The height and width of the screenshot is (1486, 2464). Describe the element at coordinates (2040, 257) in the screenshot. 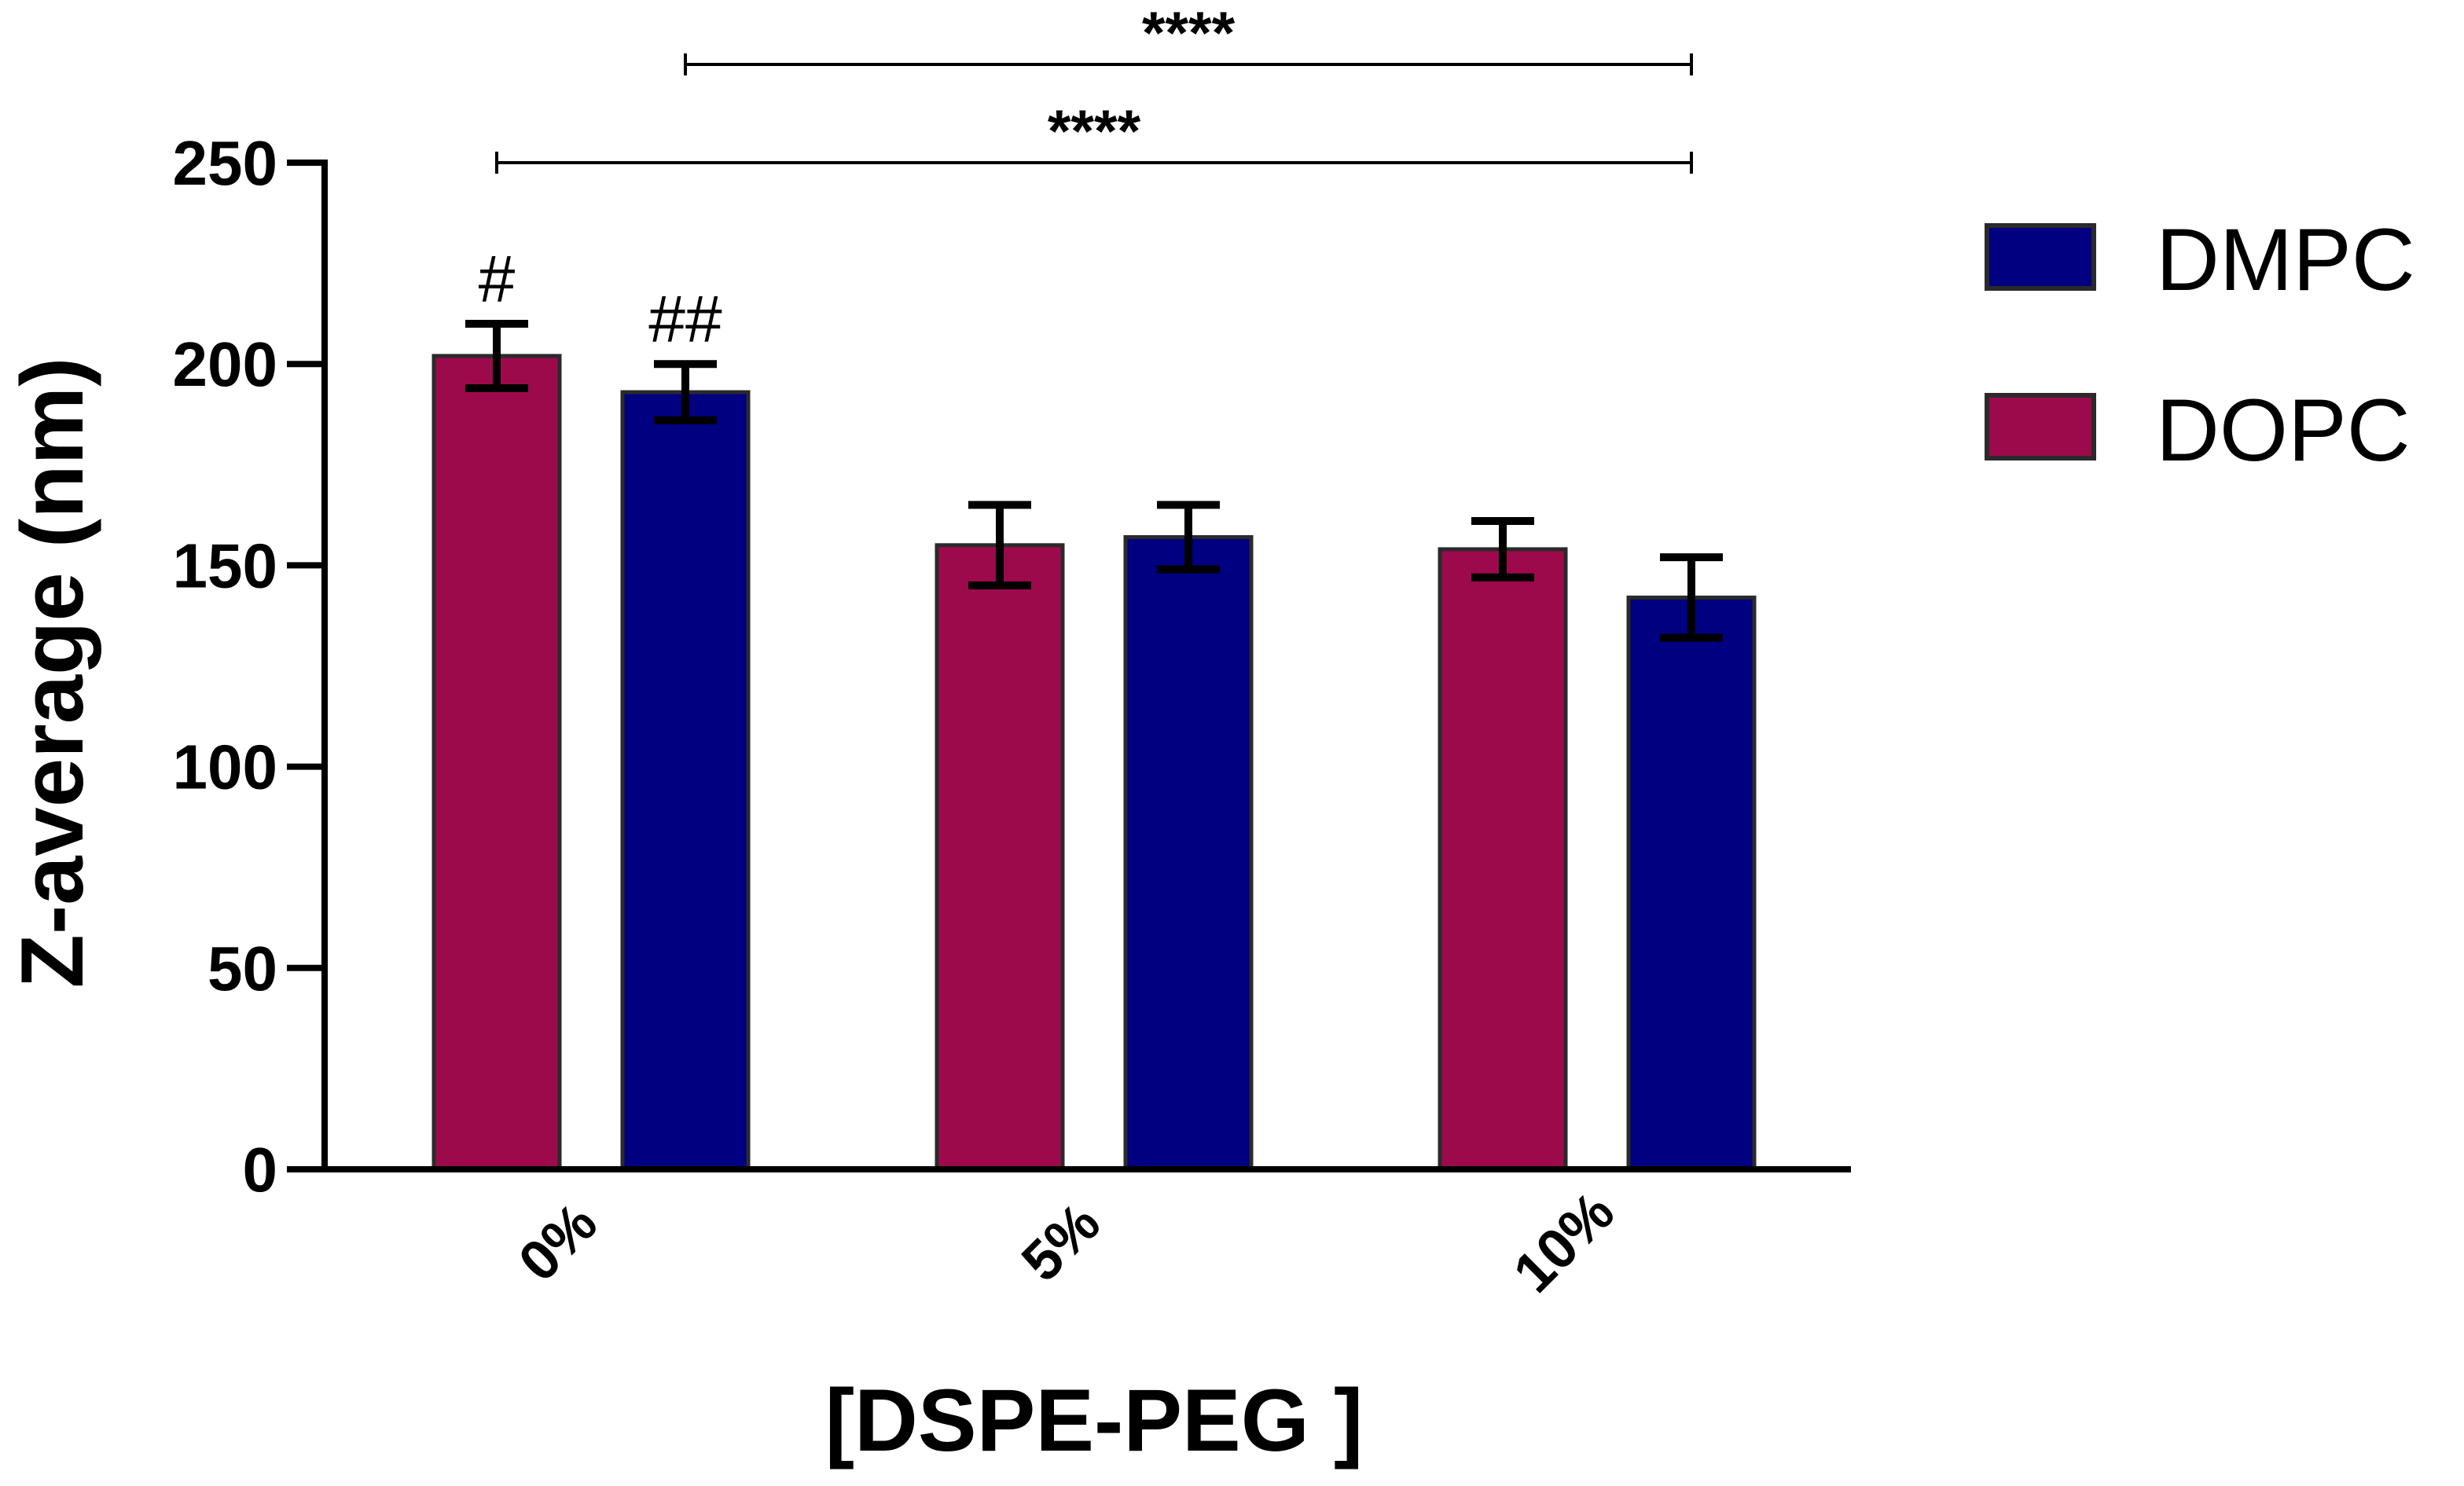

I see `legend-swatch-dmpc` at that location.